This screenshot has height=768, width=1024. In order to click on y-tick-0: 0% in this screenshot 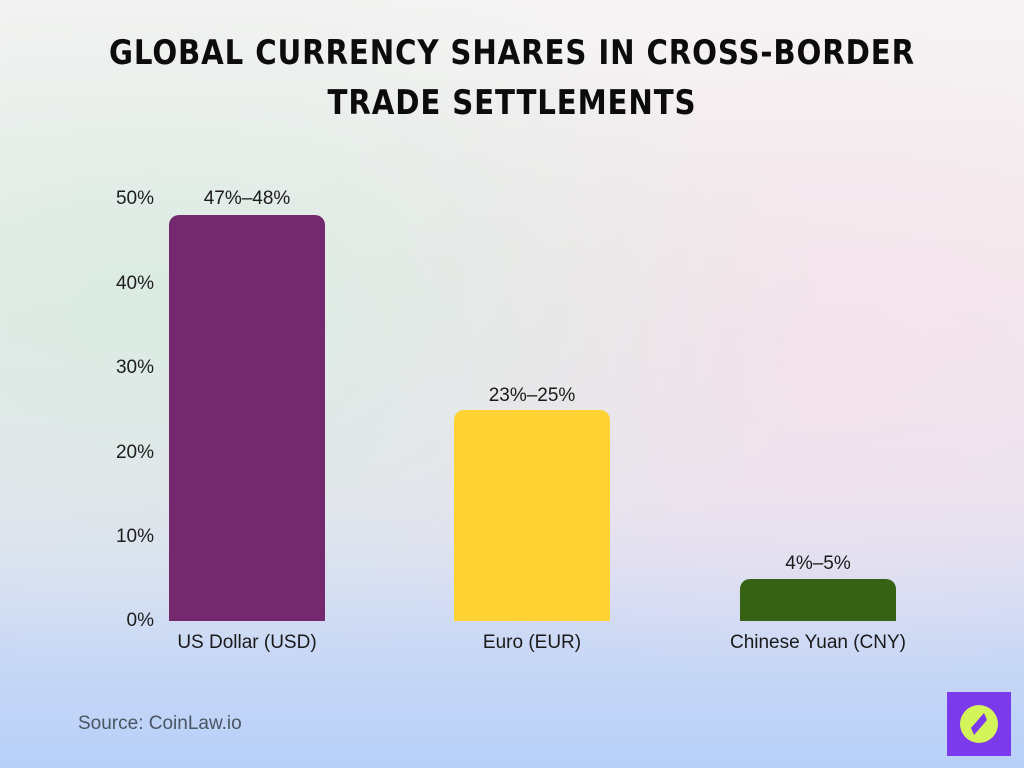, I will do `click(140, 620)`.